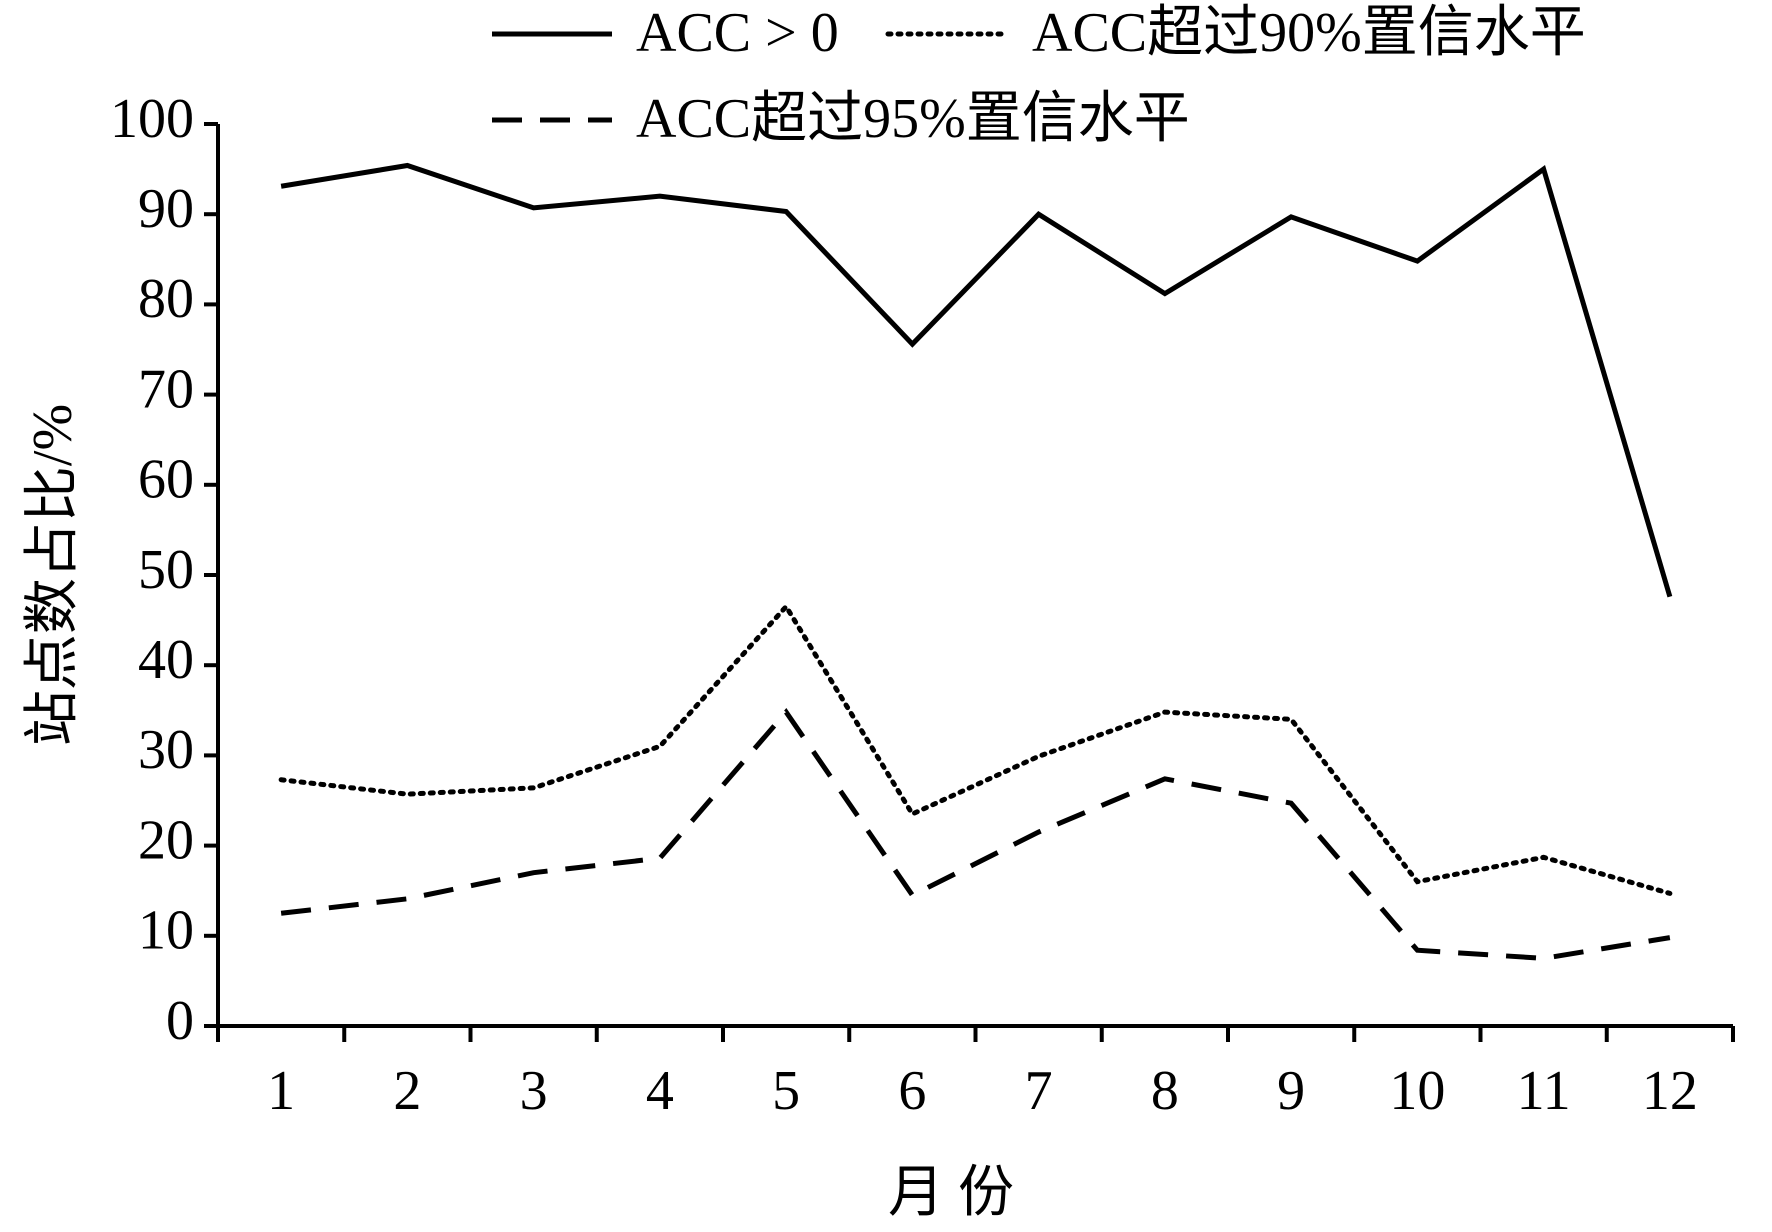 This screenshot has height=1232, width=1772. What do you see at coordinates (407, 1091) in the screenshot?
I see `x-tick-label: 2` at bounding box center [407, 1091].